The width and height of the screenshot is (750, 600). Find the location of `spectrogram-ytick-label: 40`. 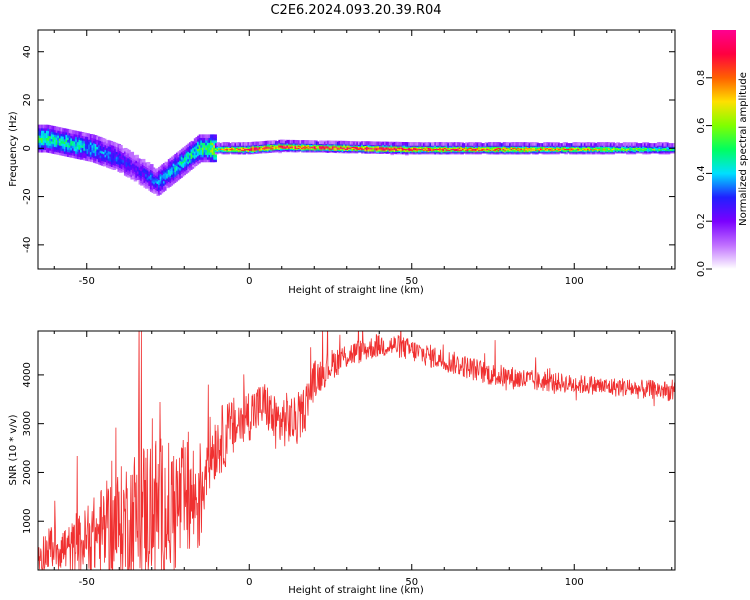

spectrogram-ytick-label: 40 is located at coordinates (27, 51).